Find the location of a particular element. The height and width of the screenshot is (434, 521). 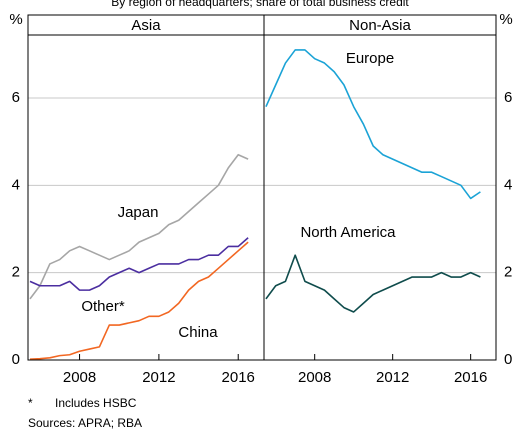

series-label: China is located at coordinates (198, 332).